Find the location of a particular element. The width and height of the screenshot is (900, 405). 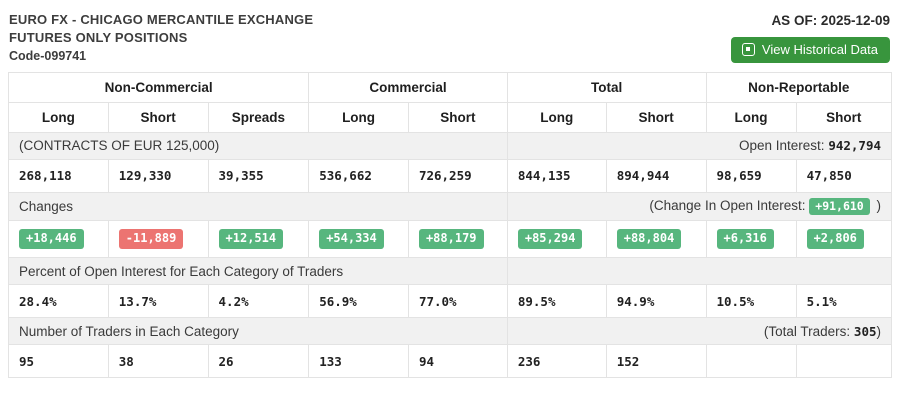

change-badge: +12,514 is located at coordinates (251, 239).